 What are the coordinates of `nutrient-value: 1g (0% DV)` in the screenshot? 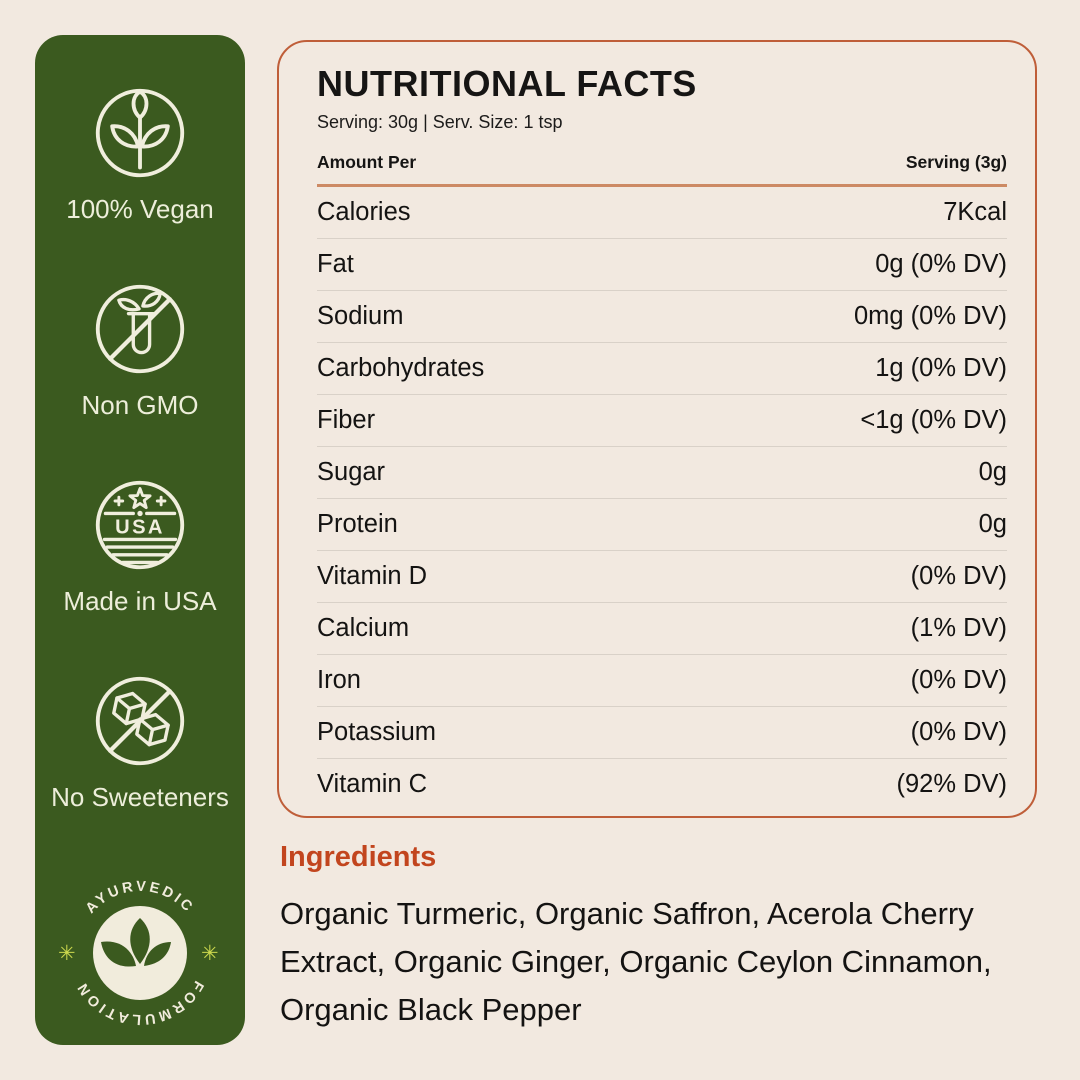 It's located at (941, 367).